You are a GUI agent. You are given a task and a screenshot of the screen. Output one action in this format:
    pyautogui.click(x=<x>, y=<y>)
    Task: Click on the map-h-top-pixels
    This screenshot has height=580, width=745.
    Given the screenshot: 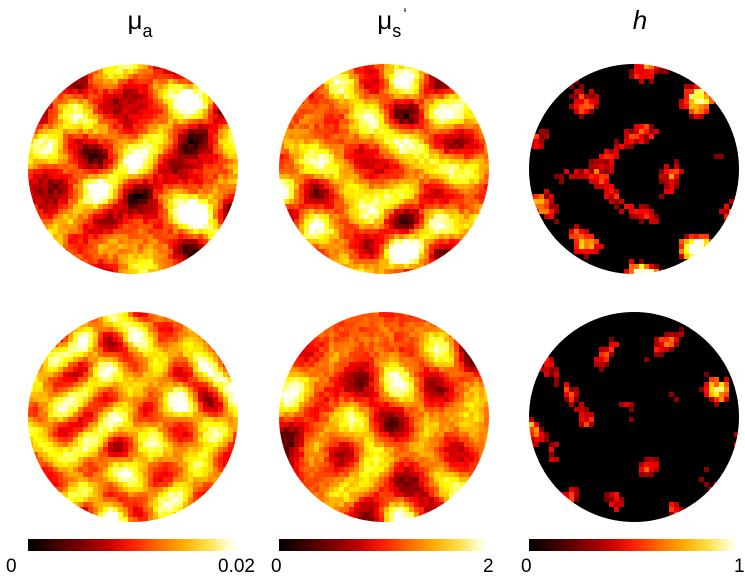 What is the action you would take?
    pyautogui.click(x=634, y=169)
    